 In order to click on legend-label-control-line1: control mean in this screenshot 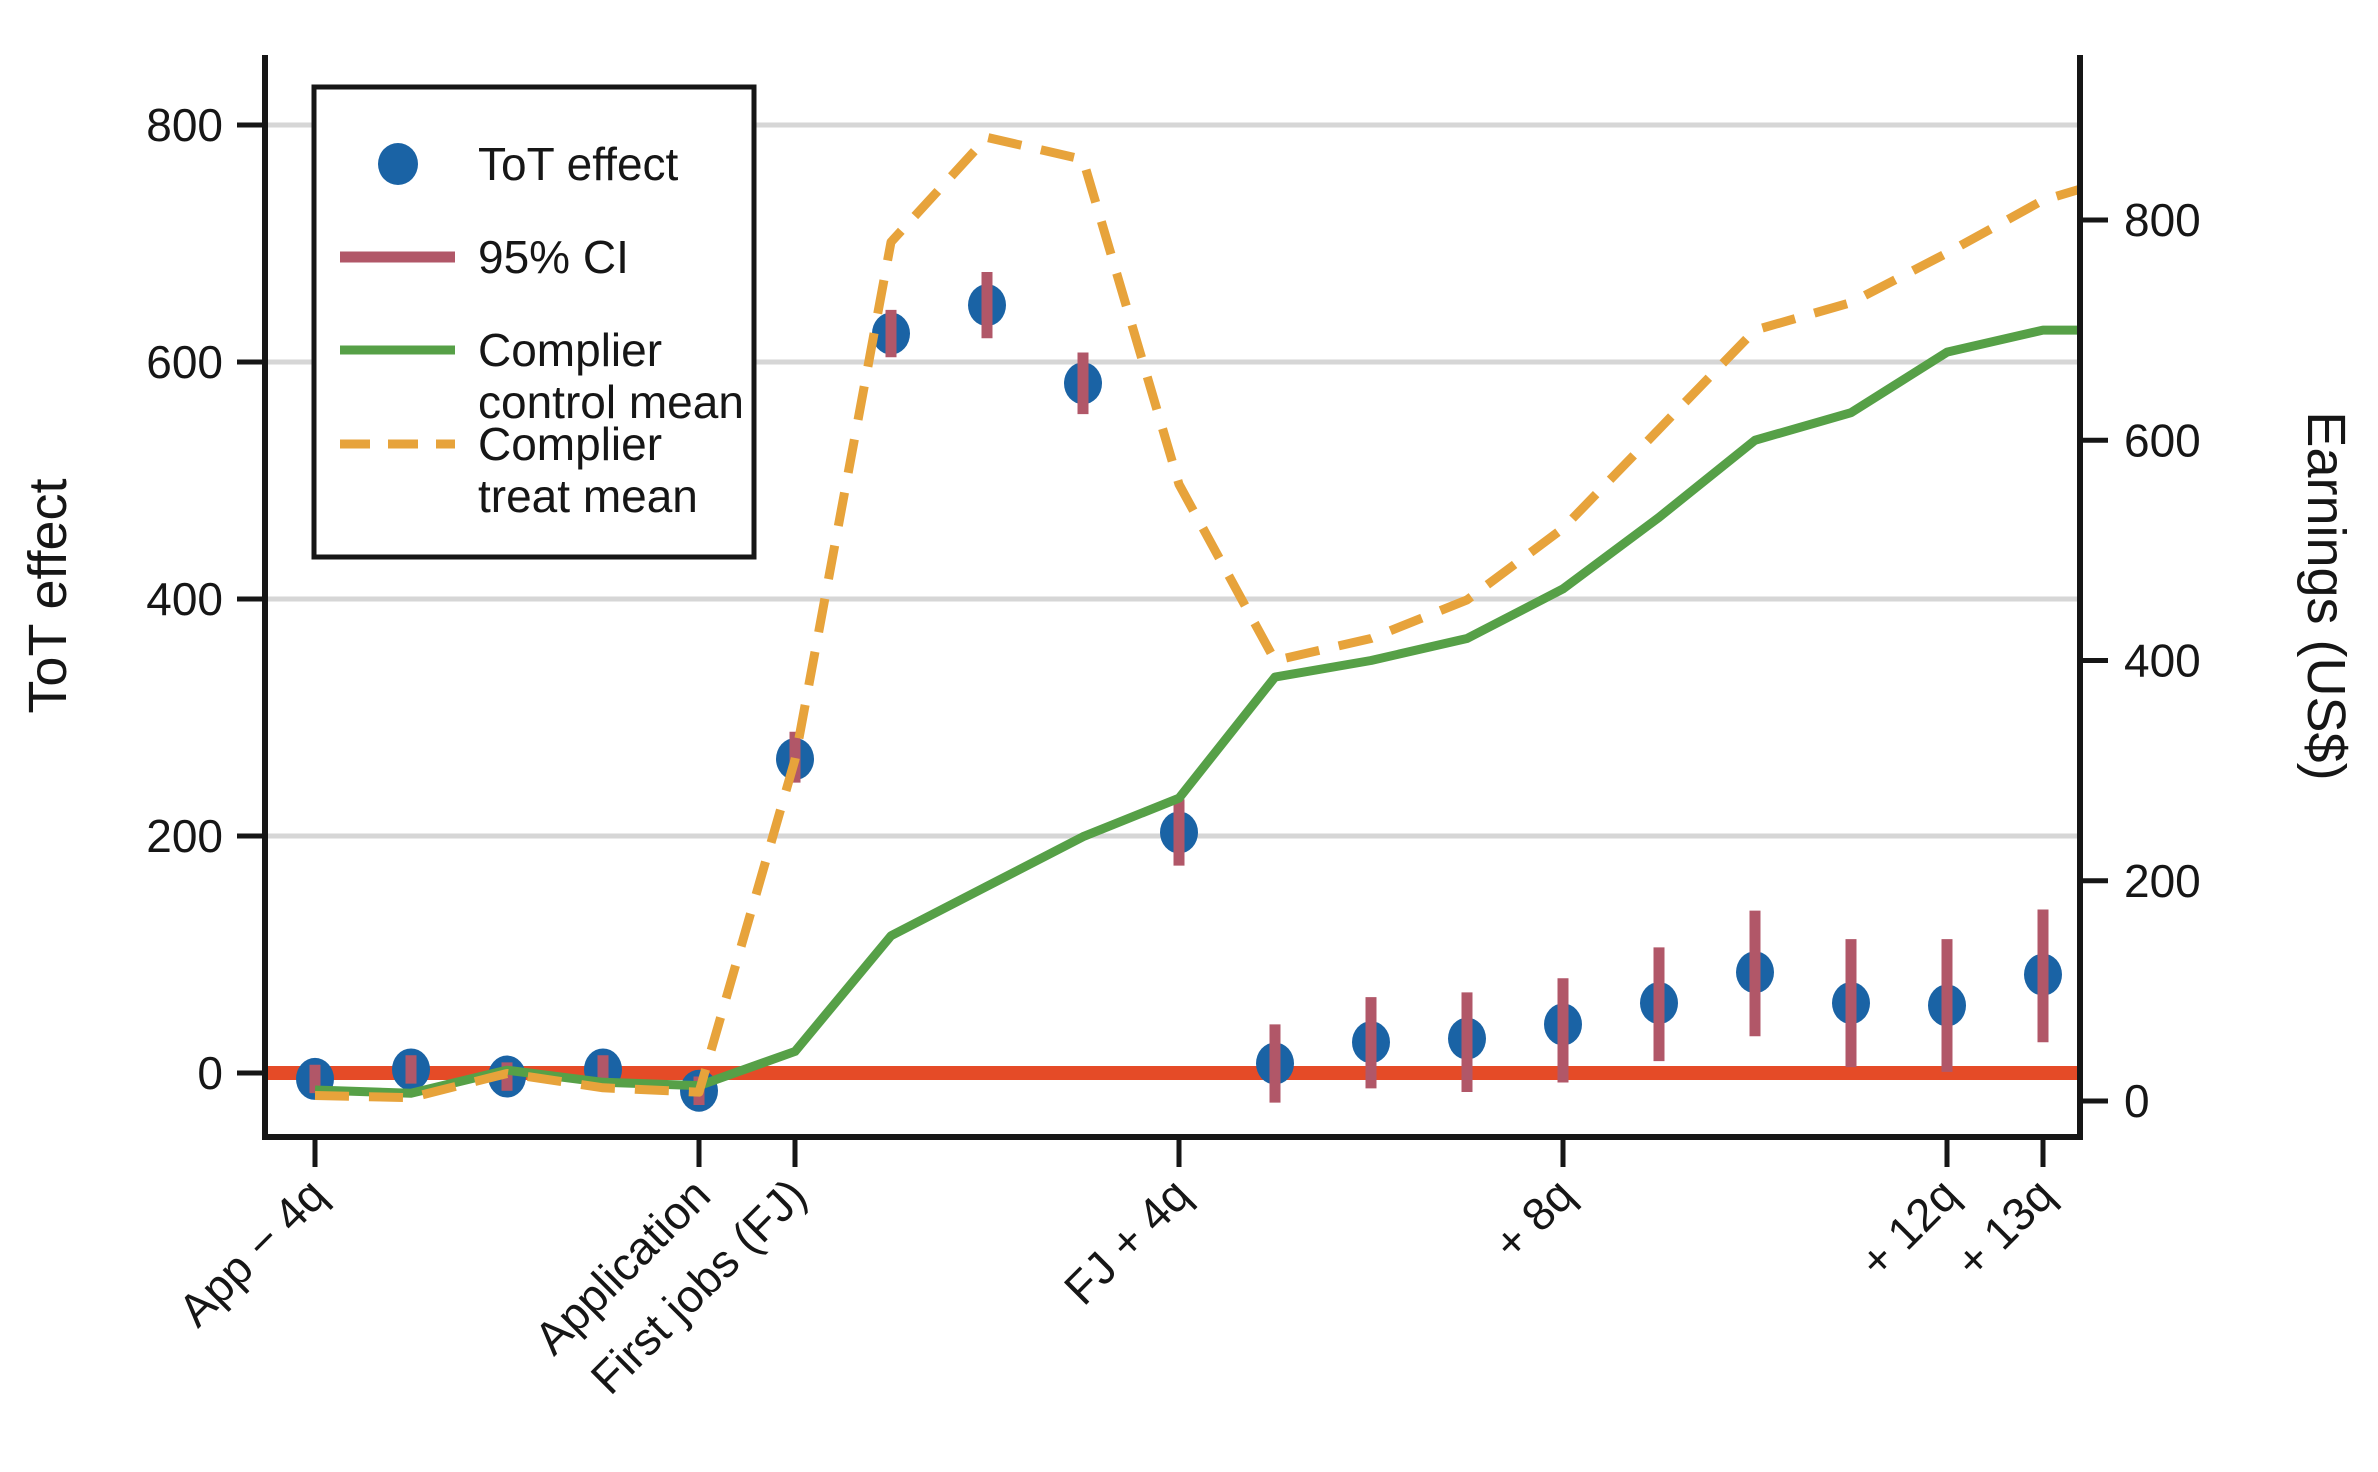, I will do `click(611, 402)`.